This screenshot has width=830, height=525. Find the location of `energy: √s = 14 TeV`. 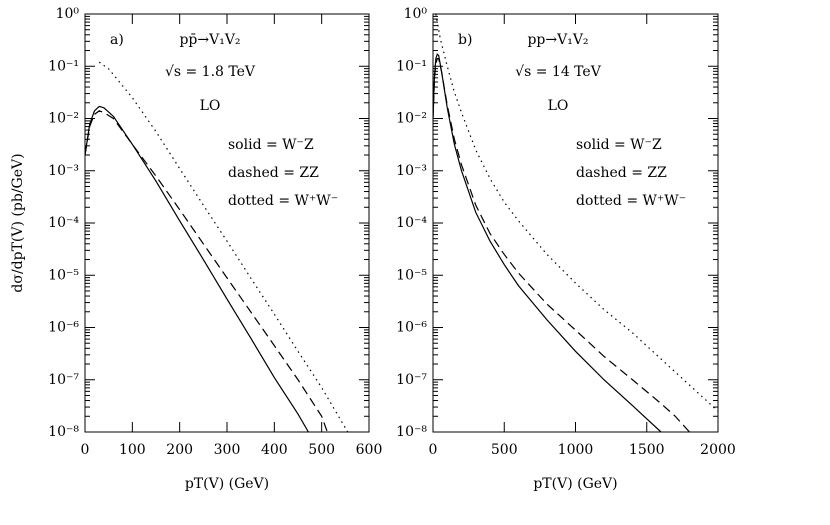

energy: √s = 14 TeV is located at coordinates (558, 72).